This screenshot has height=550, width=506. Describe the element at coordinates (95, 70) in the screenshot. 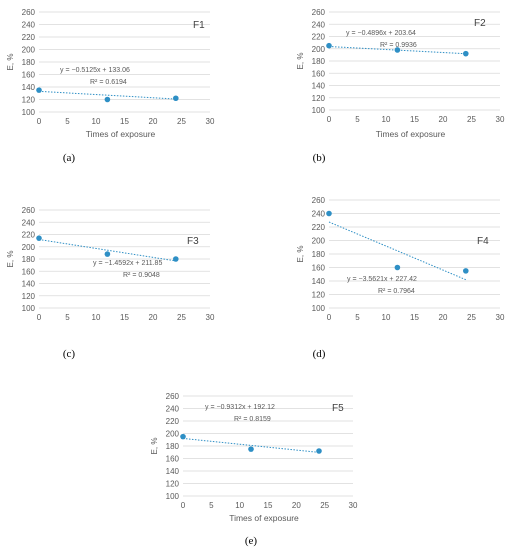

I see `trend-equation: y = −0.5125x + 133.06` at that location.